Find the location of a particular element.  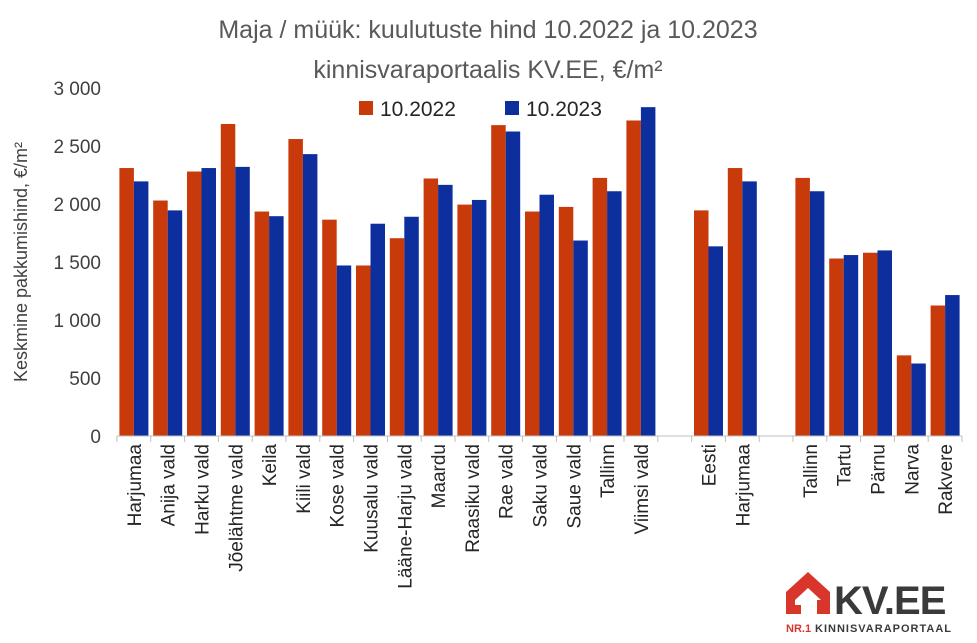

x-tick-label: Saku vald is located at coordinates (541, 485).